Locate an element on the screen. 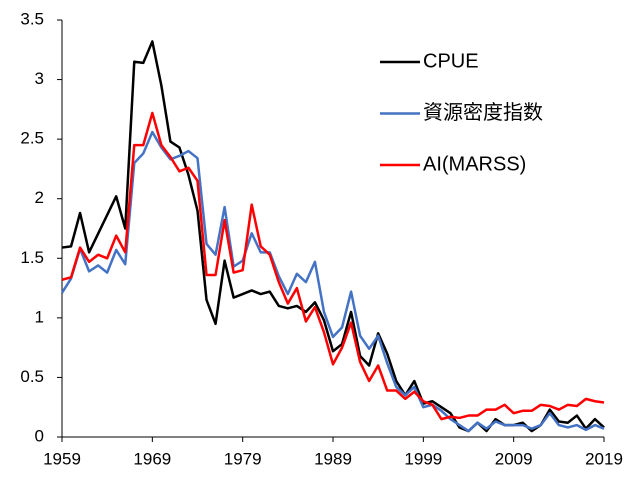 This screenshot has height=488, width=630. y-tick-label: 1 is located at coordinates (39, 316).